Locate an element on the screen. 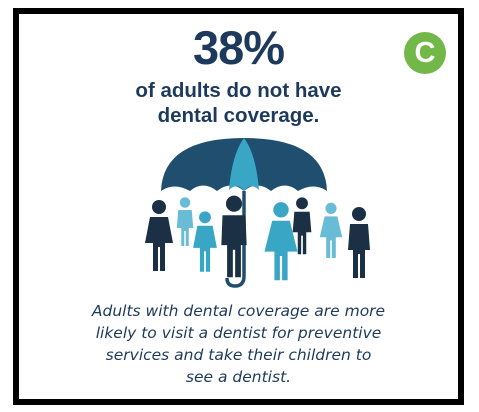 This screenshot has width=479, height=412. caption-line: services and take their children to is located at coordinates (238, 355).